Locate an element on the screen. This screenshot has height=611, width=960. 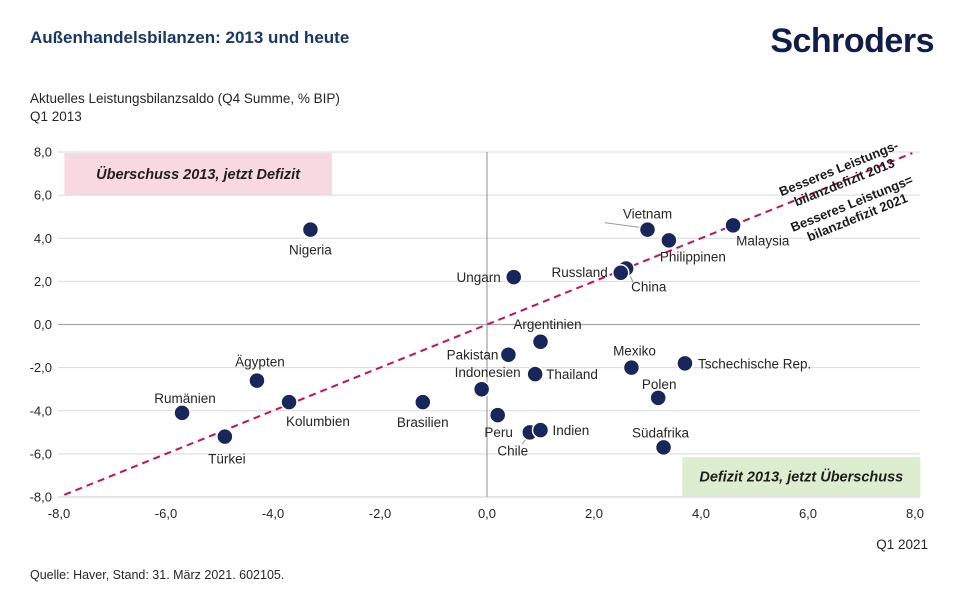
data-point-brasilien is located at coordinates (423, 402).